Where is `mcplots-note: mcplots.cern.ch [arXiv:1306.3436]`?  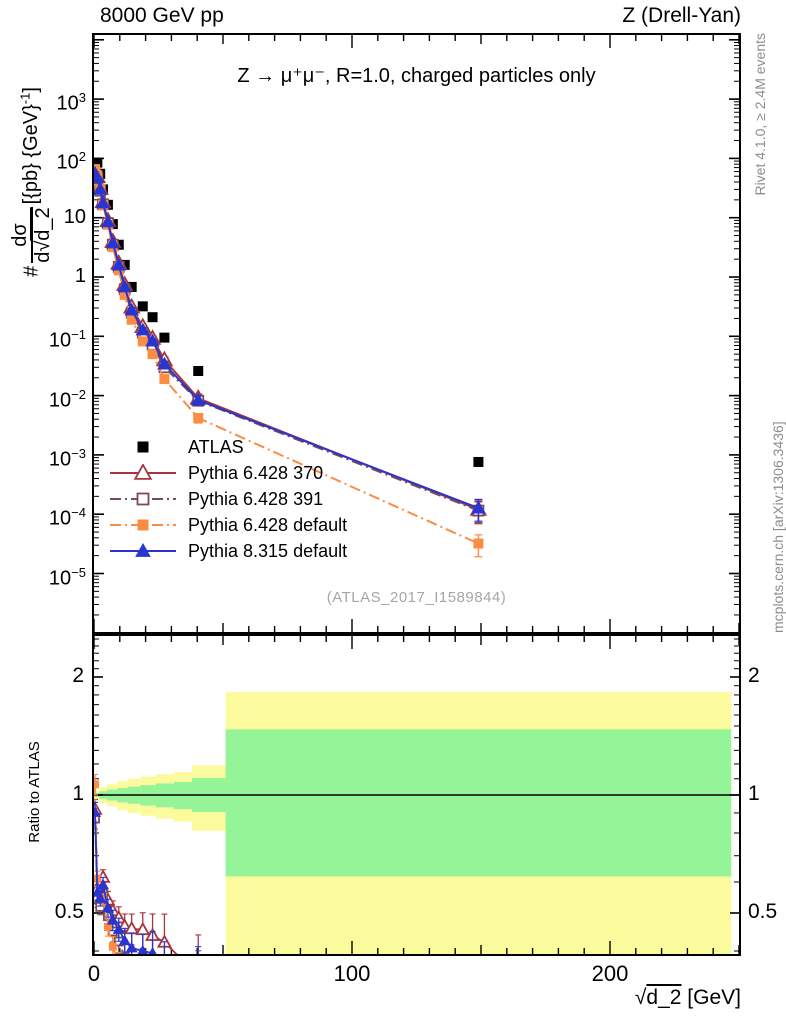
mcplots-note: mcplots.cern.ch [arXiv:1306.3436] is located at coordinates (778, 527).